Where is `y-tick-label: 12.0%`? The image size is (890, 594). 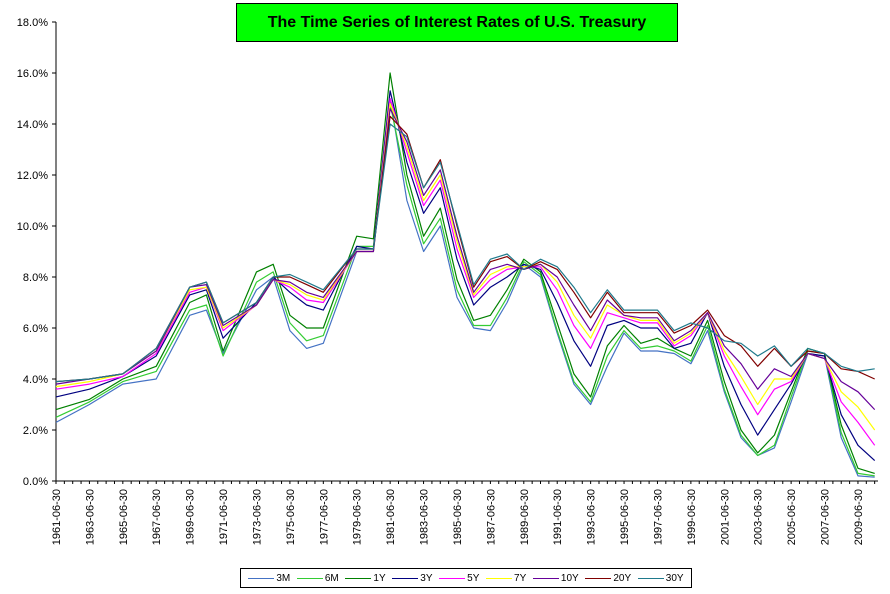 y-tick-label: 12.0% is located at coordinates (32, 176).